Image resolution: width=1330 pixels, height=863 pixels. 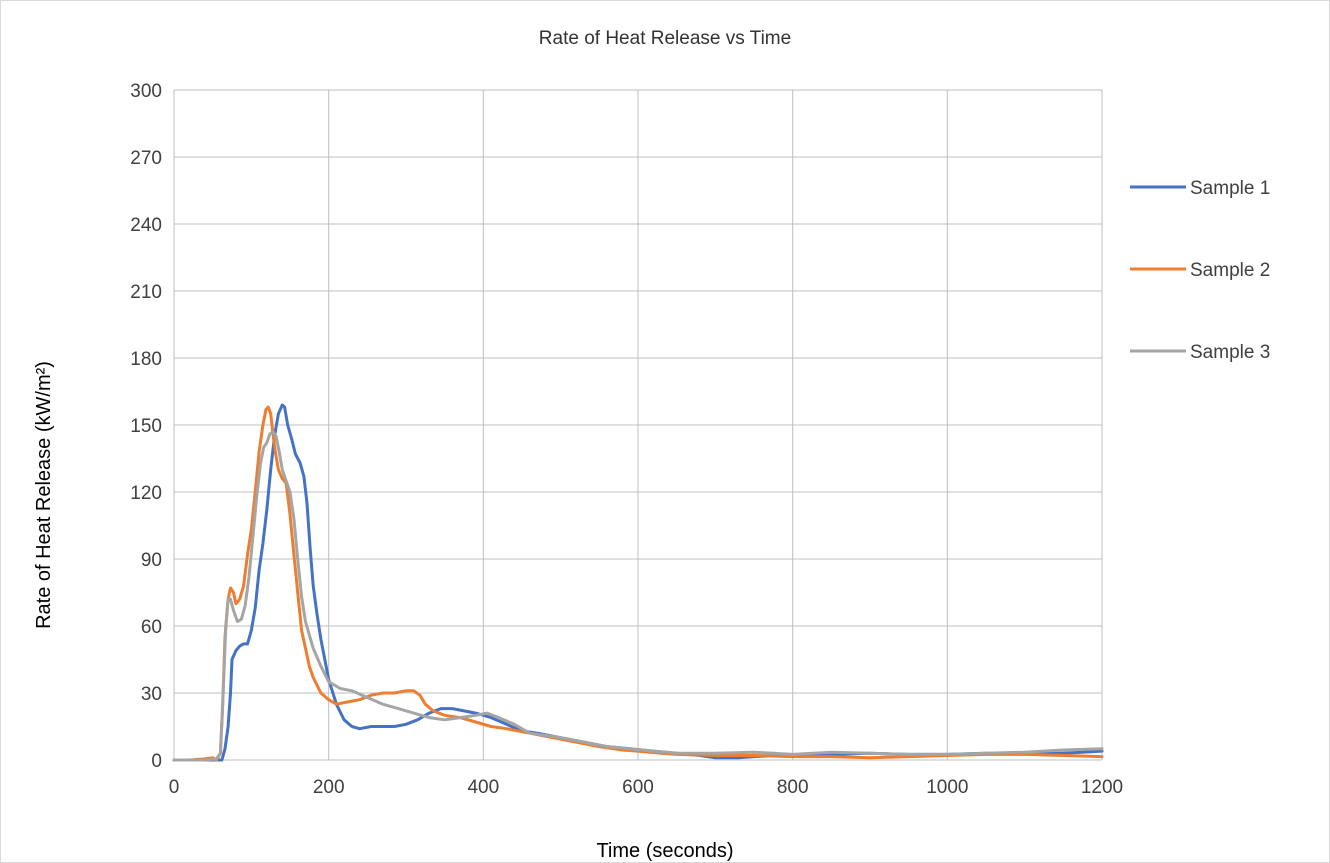 What do you see at coordinates (146, 158) in the screenshot?
I see `y-tick-label: 270` at bounding box center [146, 158].